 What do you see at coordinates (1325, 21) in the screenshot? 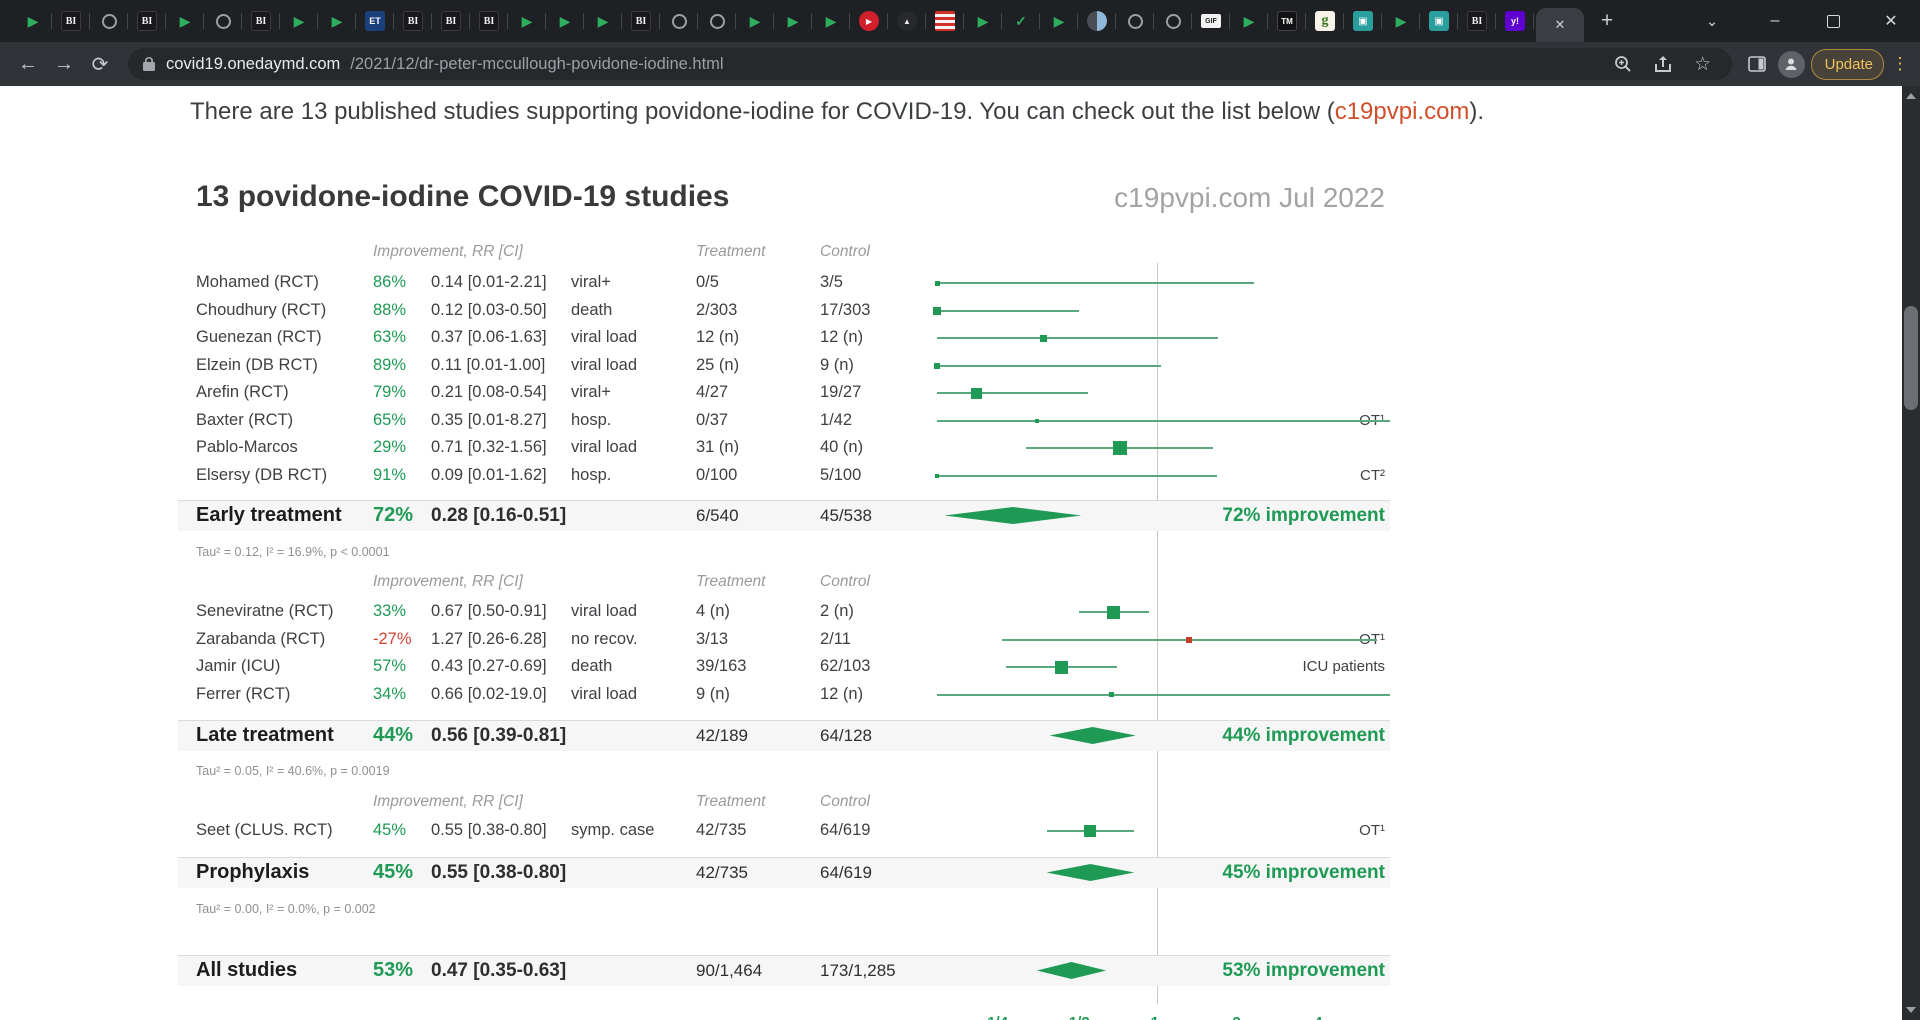
I see `browser-tab: g` at bounding box center [1325, 21].